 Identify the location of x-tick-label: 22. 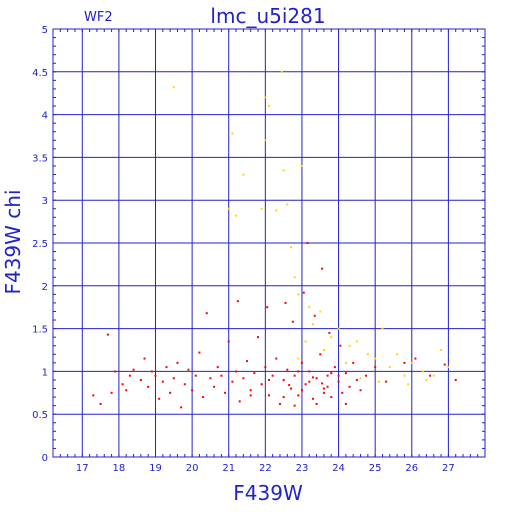
(265, 468).